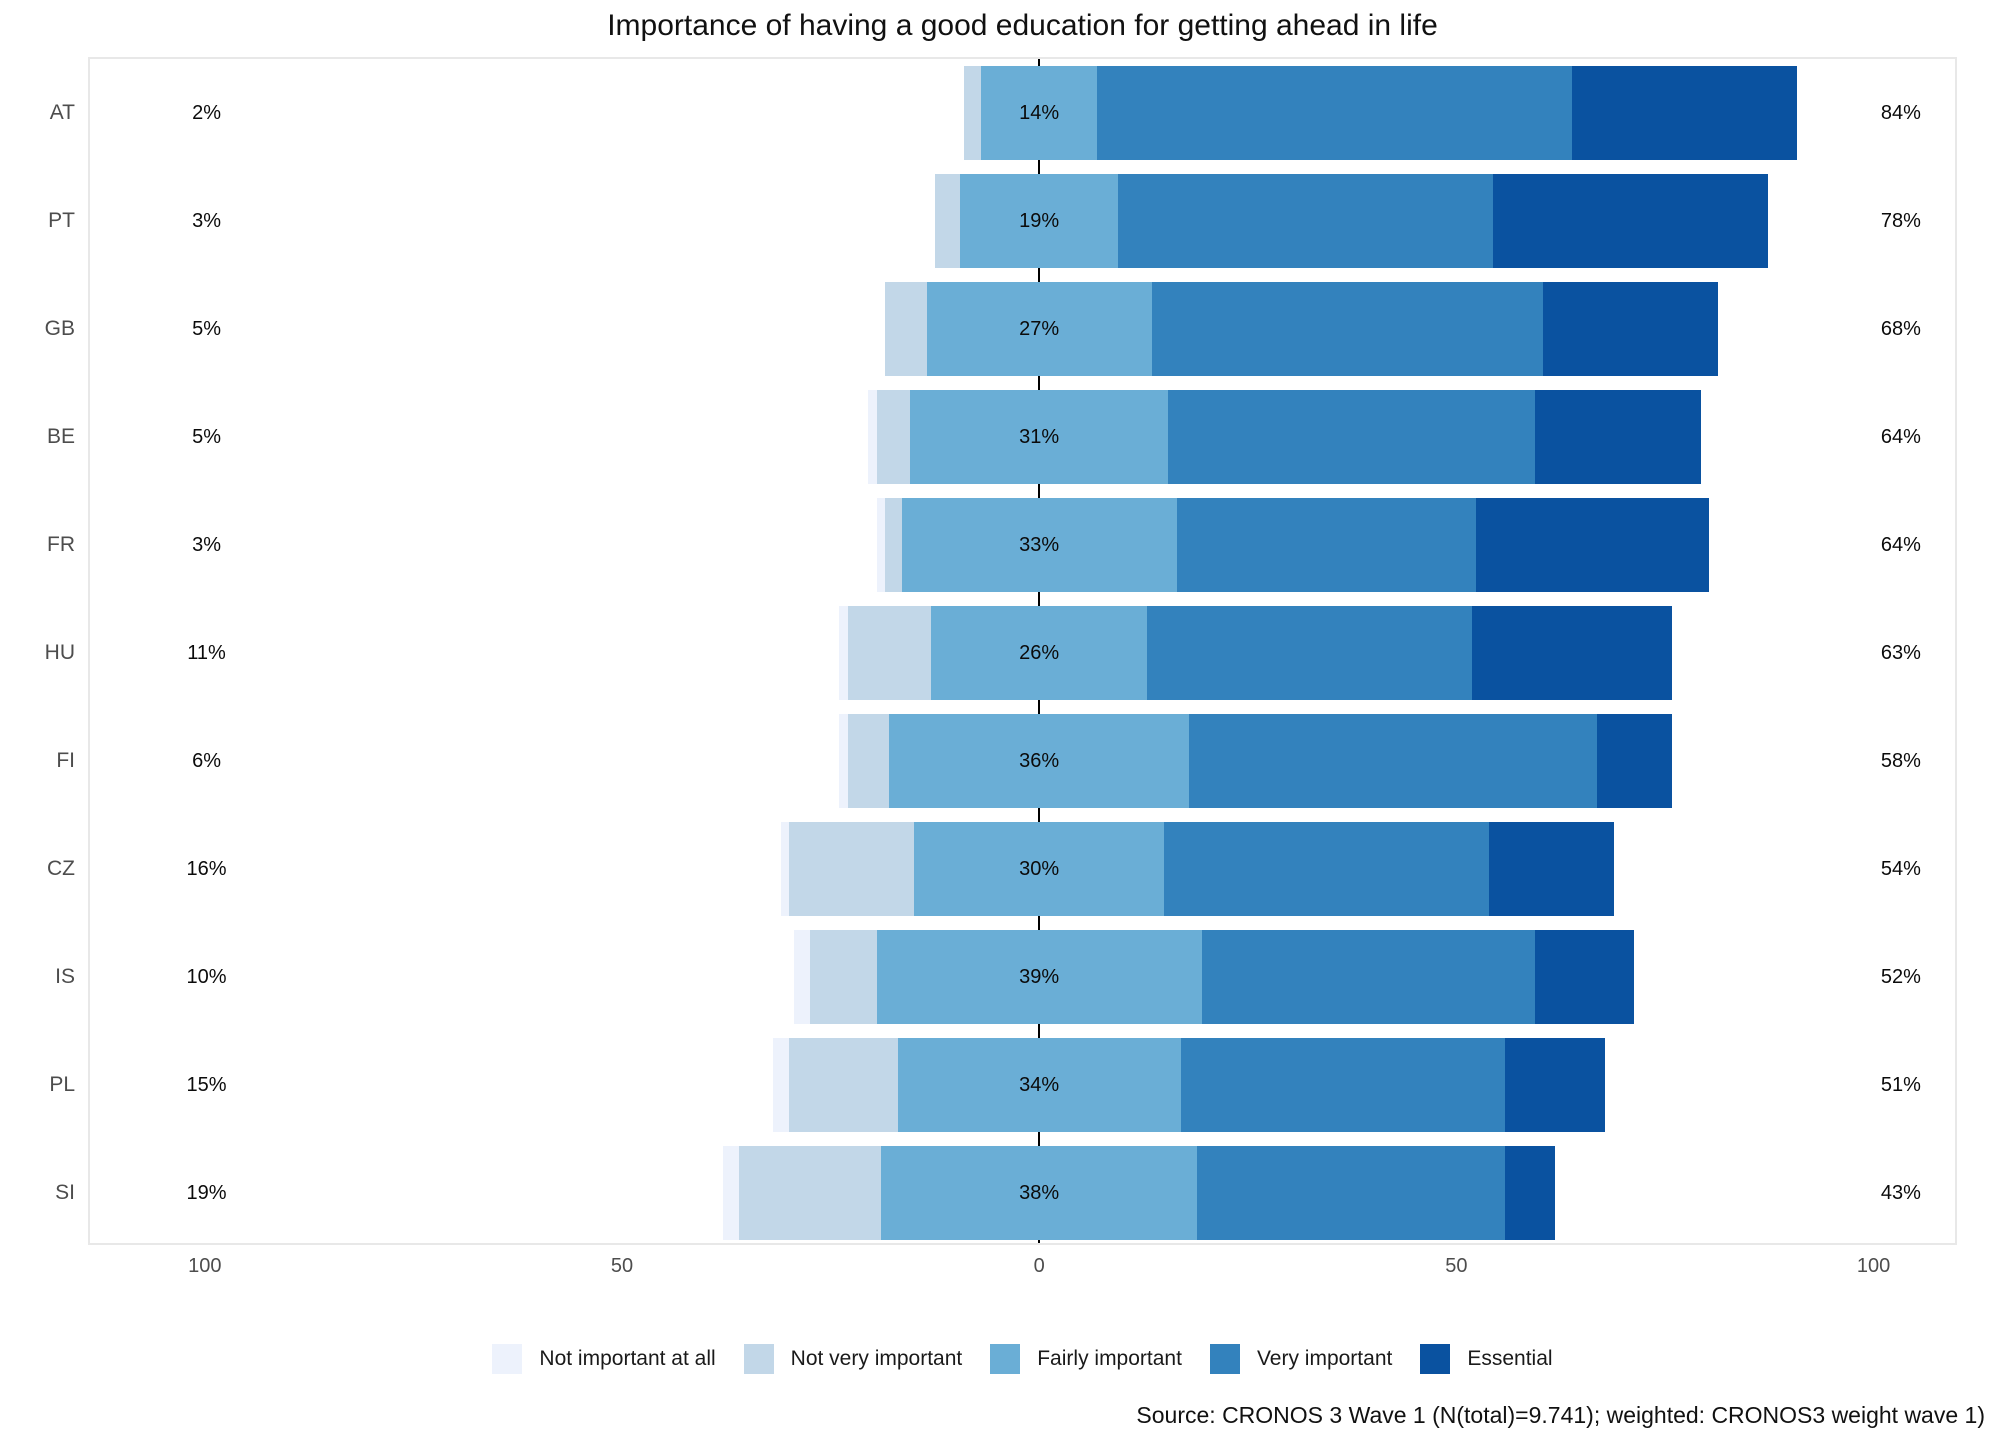 The height and width of the screenshot is (1448, 1999). Describe the element at coordinates (948, 221) in the screenshot. I see `bar-segment-not-very-important-pt` at that location.